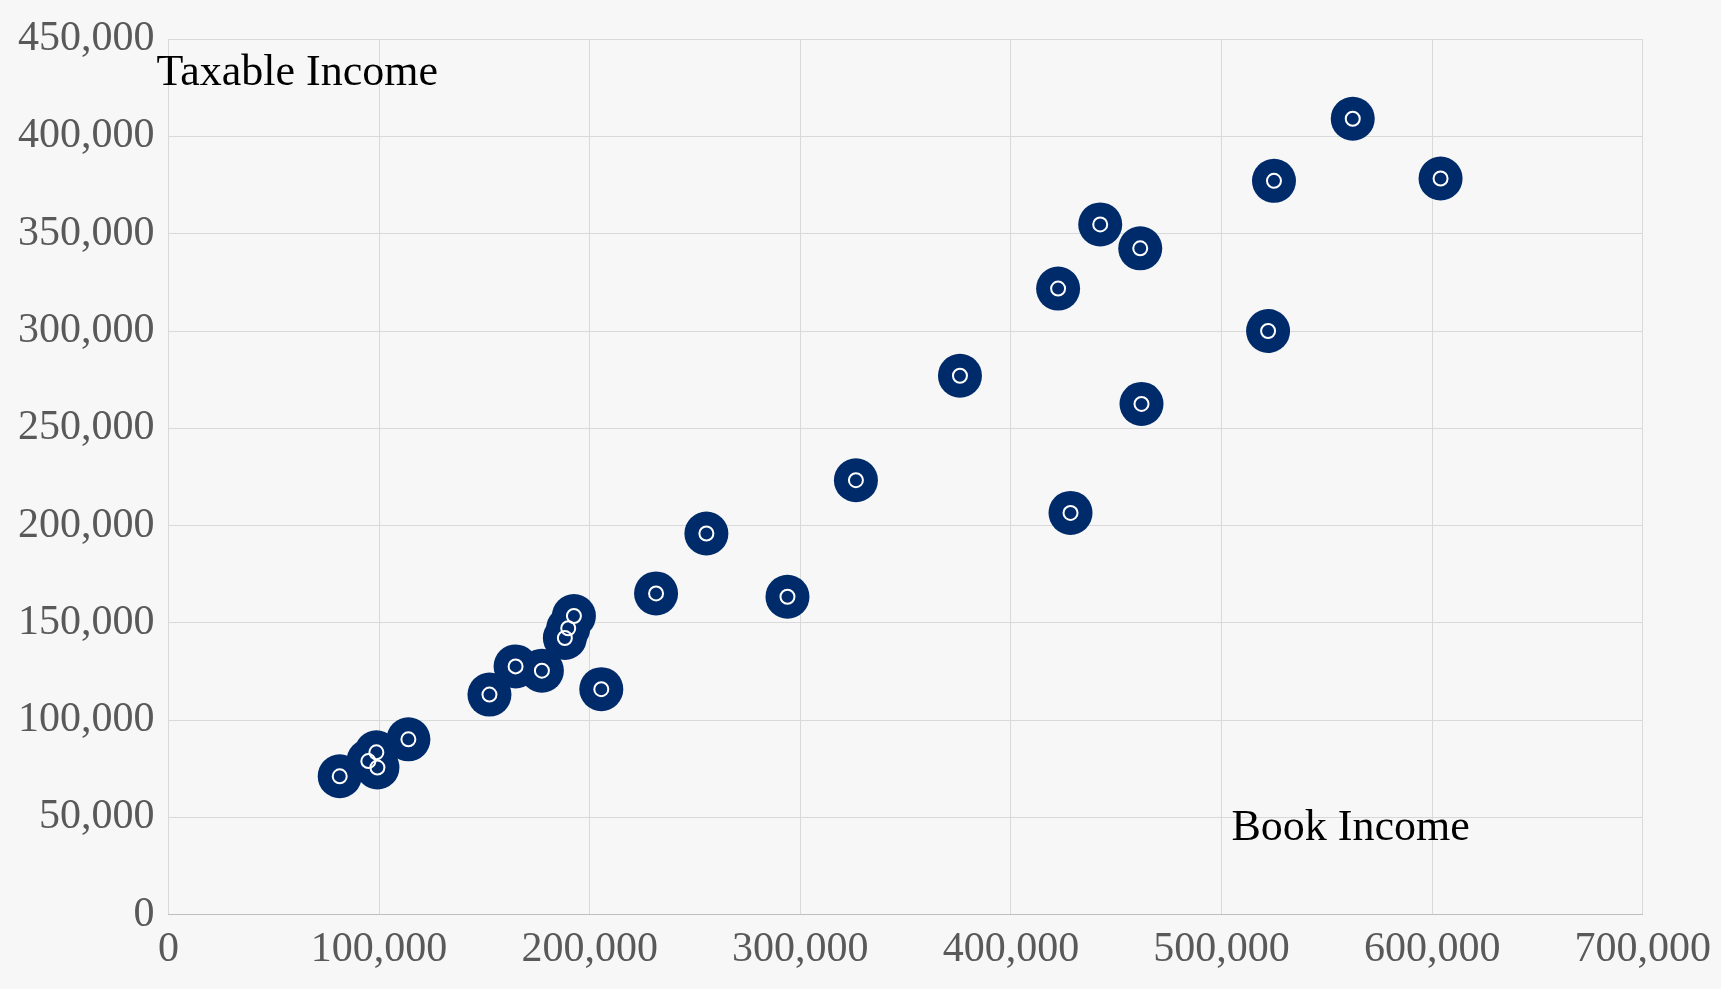  I want to click on y-tick-label: 50,000, so click(97, 814).